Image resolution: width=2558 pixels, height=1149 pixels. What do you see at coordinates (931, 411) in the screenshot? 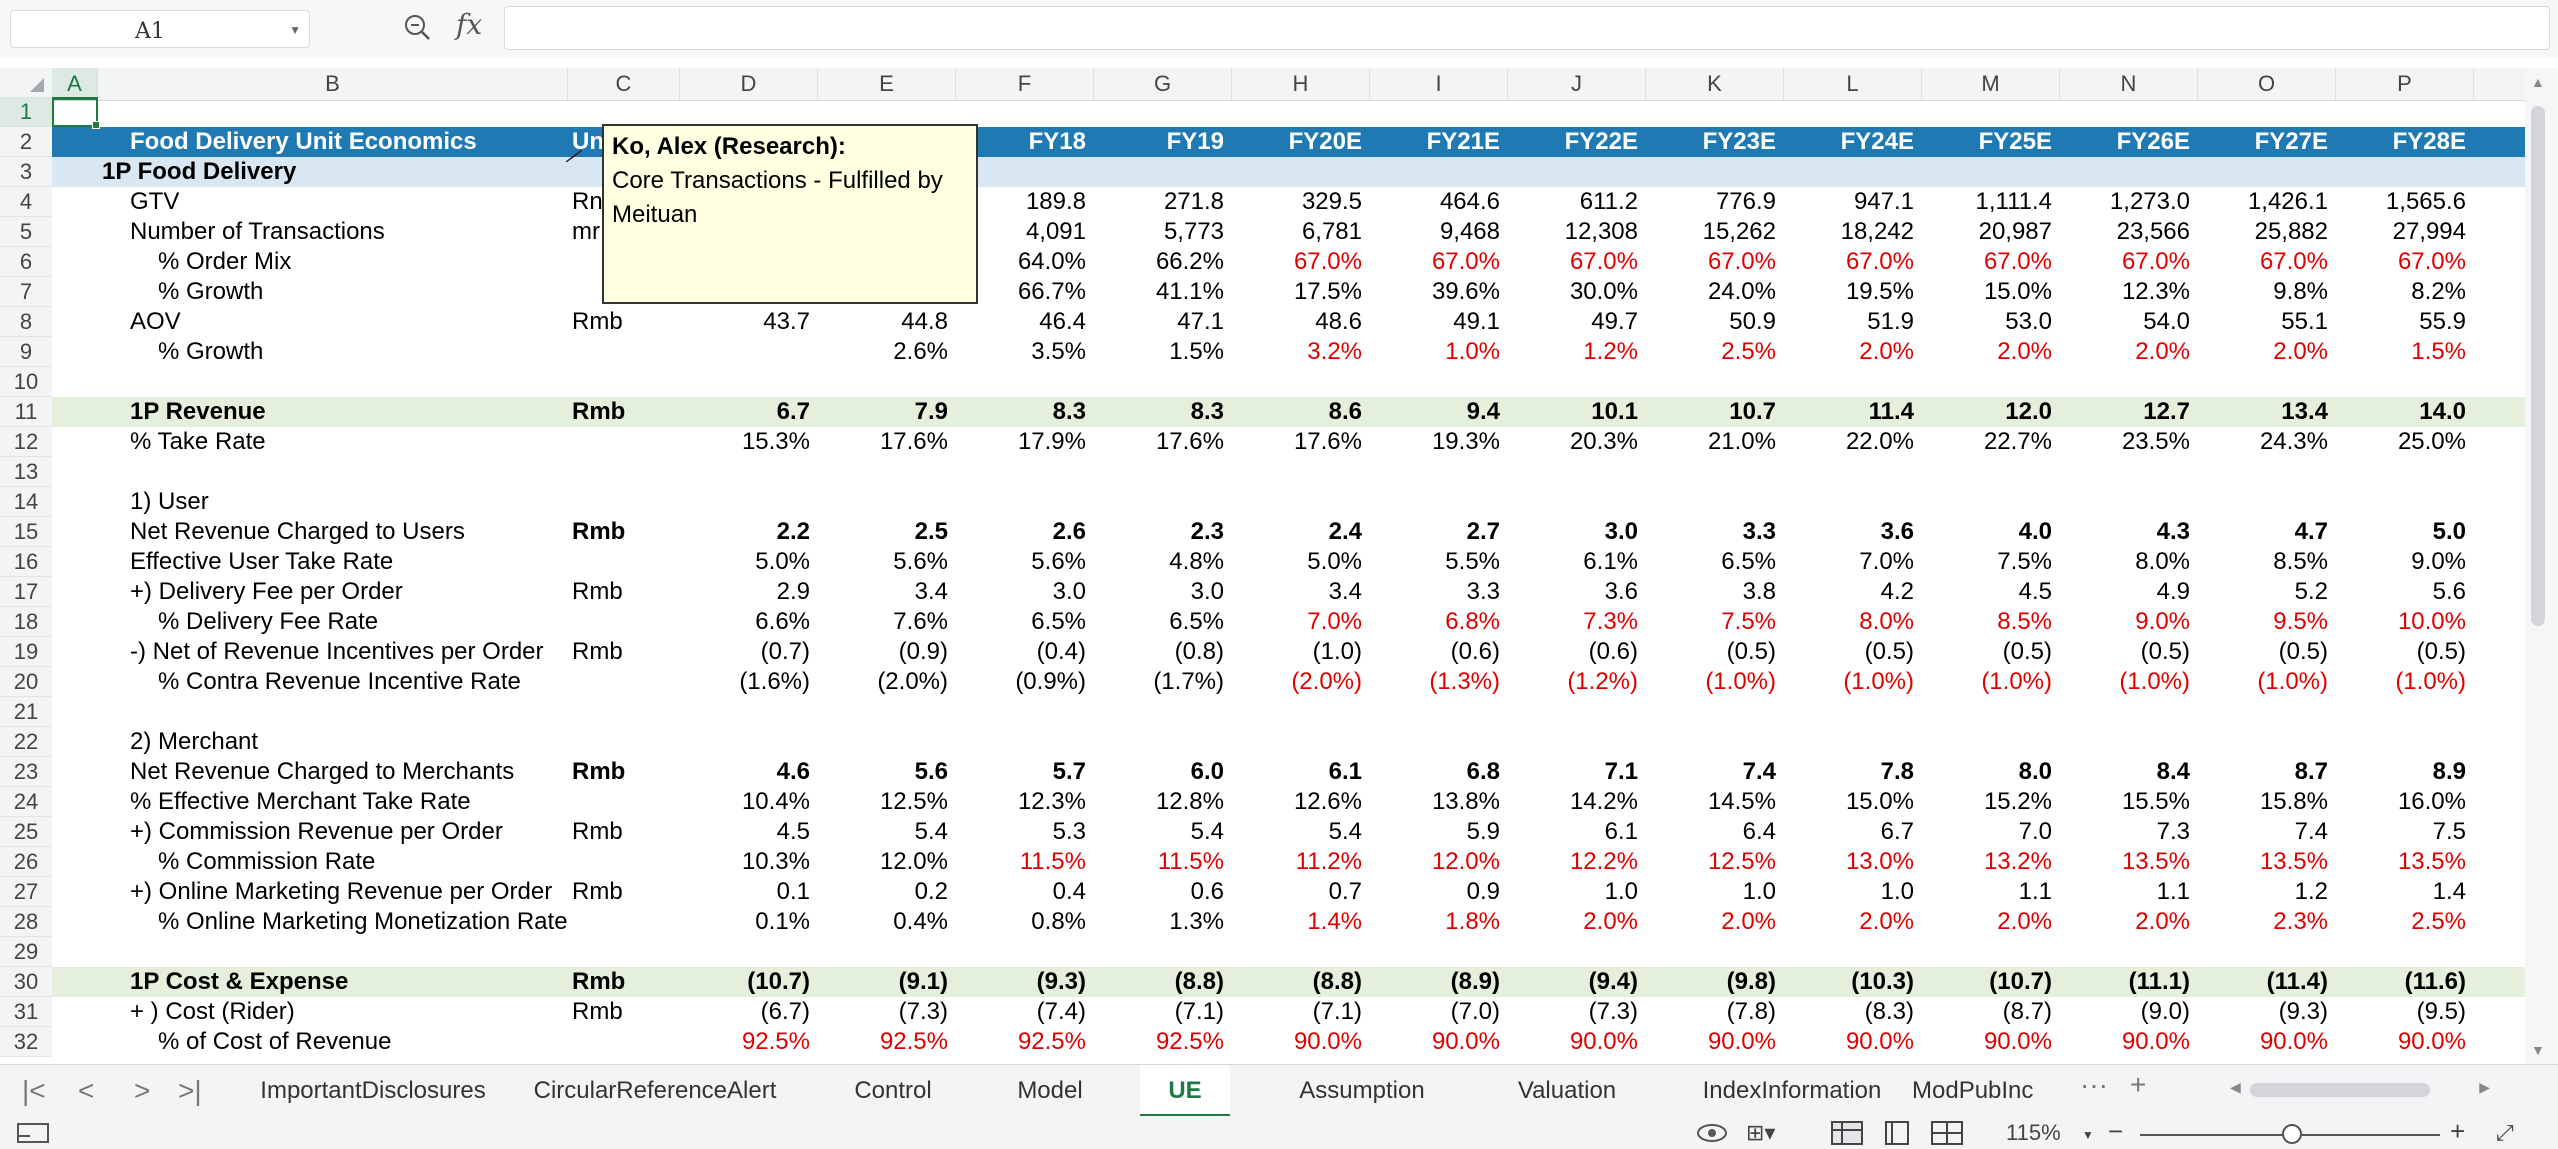
I see `cell-e11: 7.9` at bounding box center [931, 411].